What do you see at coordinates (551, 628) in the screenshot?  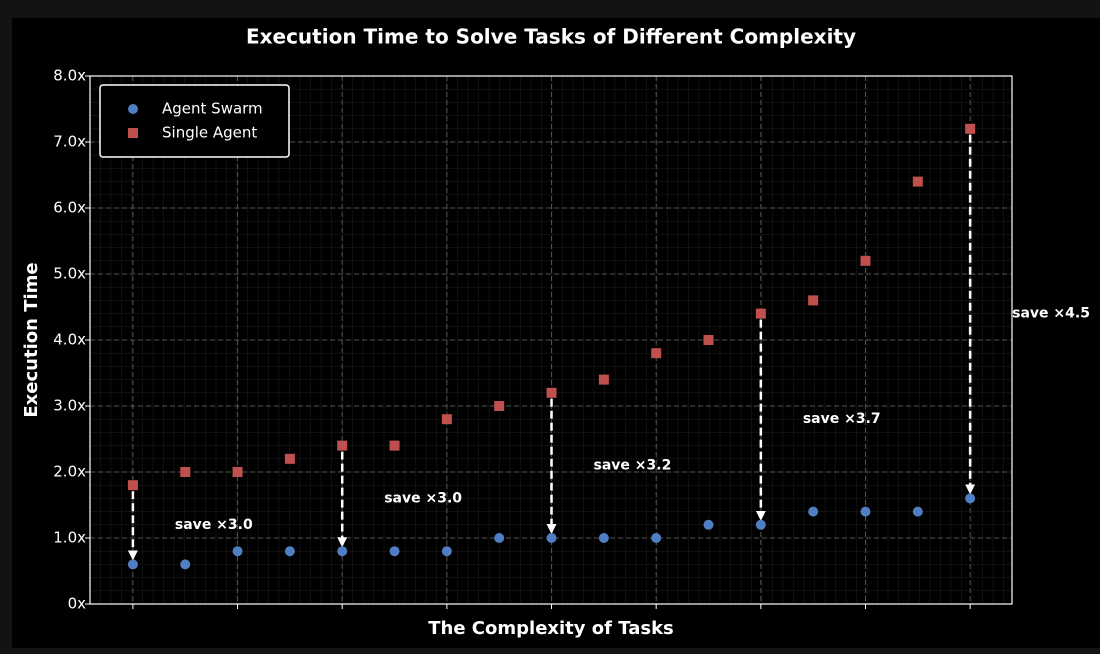 I see `x-axis-label: The Complexity of Tasks` at bounding box center [551, 628].